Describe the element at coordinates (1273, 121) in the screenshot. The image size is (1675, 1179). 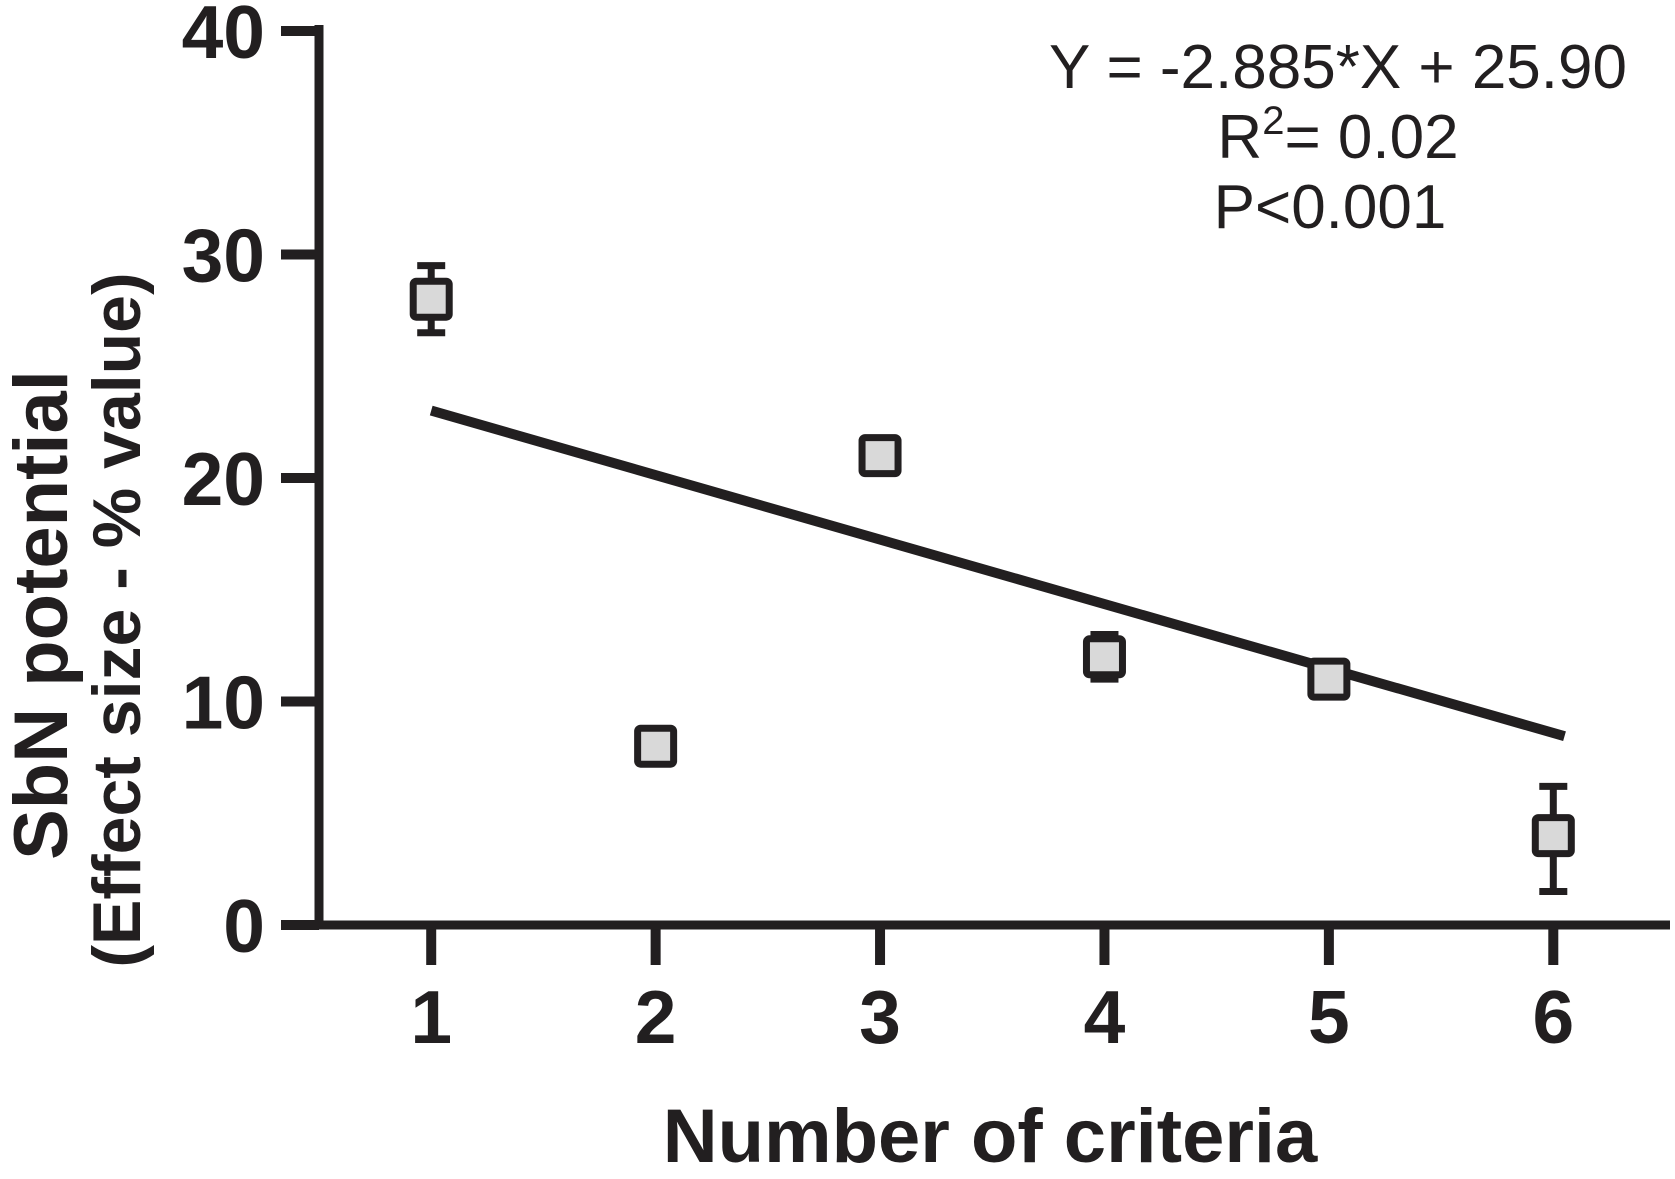
I see `r-squared-superscript: 2` at that location.